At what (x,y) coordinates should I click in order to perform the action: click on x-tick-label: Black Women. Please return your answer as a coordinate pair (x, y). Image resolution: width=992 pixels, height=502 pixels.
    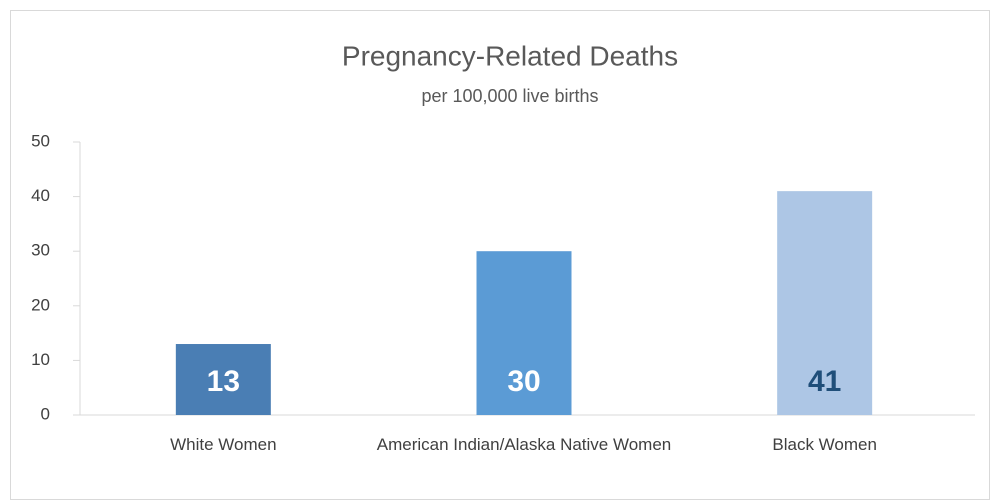
    Looking at the image, I should click on (824, 444).